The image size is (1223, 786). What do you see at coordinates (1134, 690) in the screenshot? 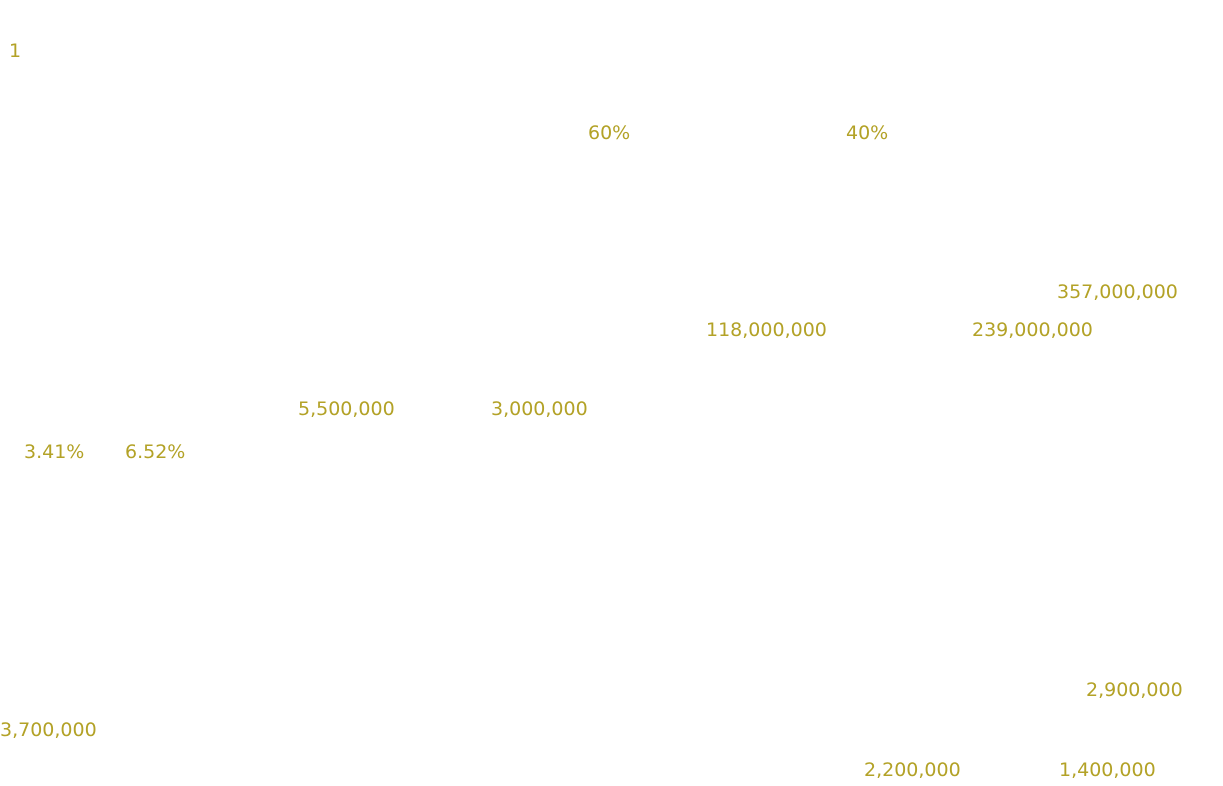
I see `right-total-value-label: 2,900,000` at bounding box center [1134, 690].